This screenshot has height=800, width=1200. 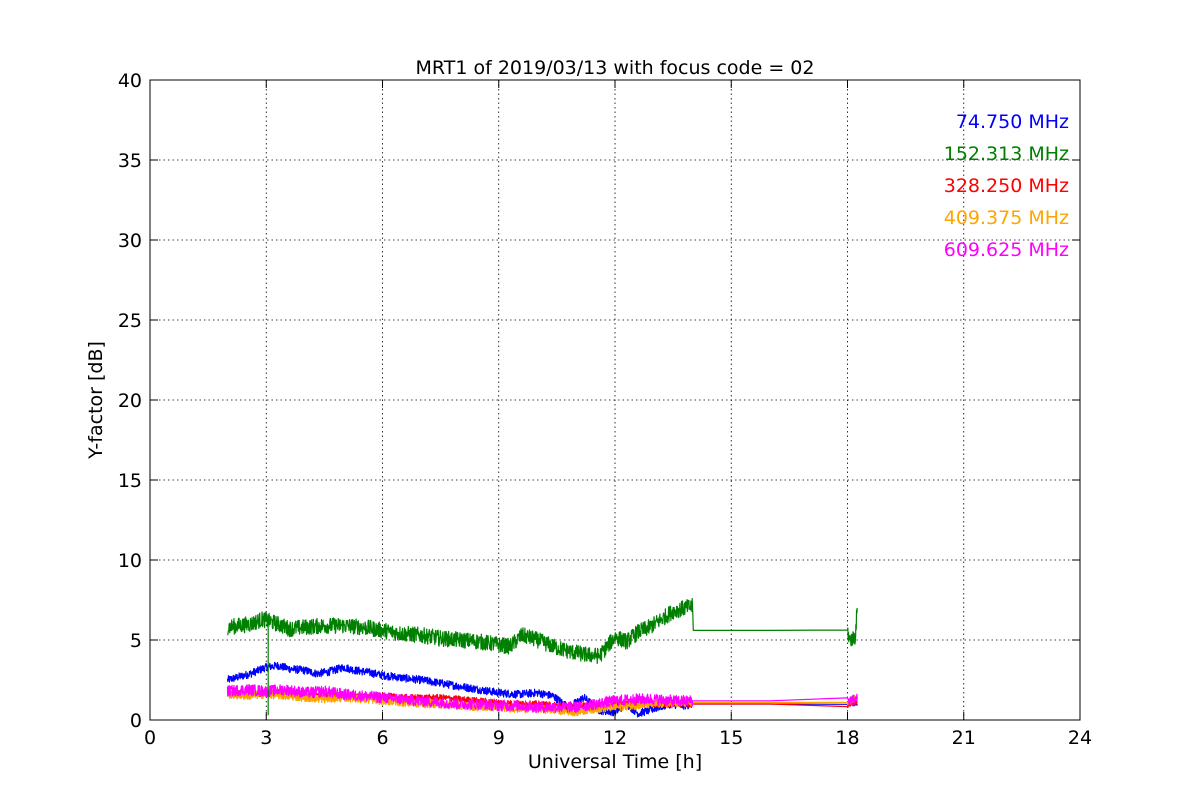 What do you see at coordinates (266, 738) in the screenshot?
I see `x-tick-label: 3` at bounding box center [266, 738].